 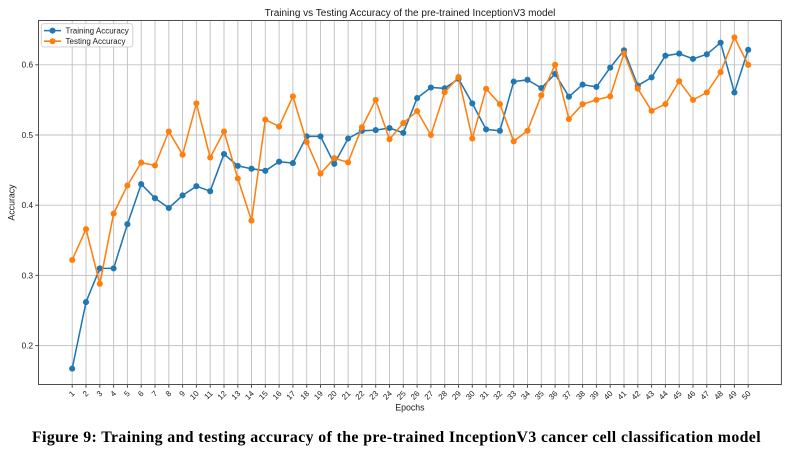 What do you see at coordinates (12, 202) in the screenshot?
I see `svg-text: Accuracy` at bounding box center [12, 202].